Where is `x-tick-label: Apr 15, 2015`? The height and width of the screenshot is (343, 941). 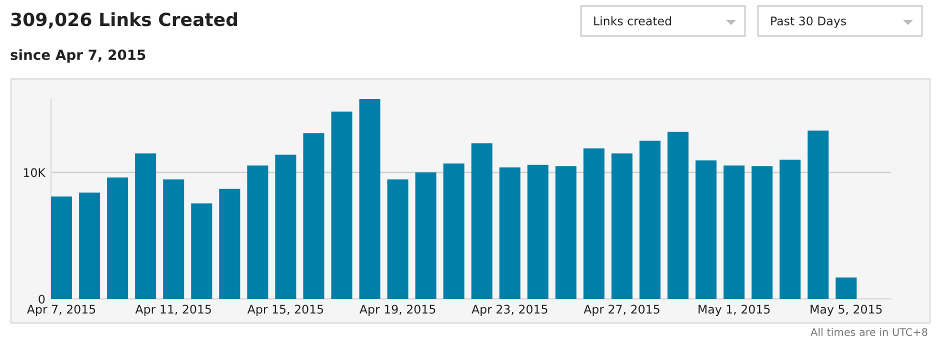 x-tick-label: Apr 15, 2015 is located at coordinates (285, 310).